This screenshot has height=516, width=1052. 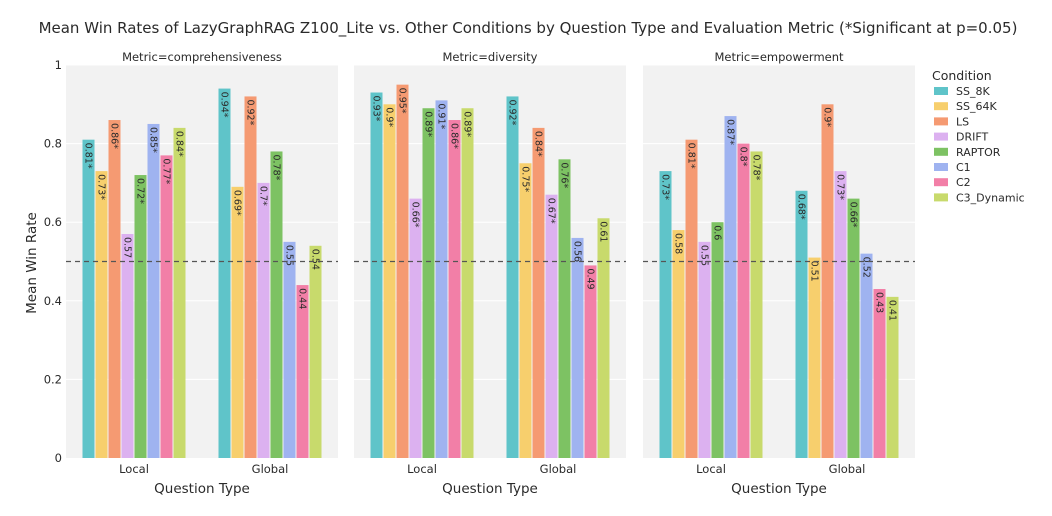 What do you see at coordinates (58, 65) in the screenshot?
I see `y-tick-label: 1` at bounding box center [58, 65].